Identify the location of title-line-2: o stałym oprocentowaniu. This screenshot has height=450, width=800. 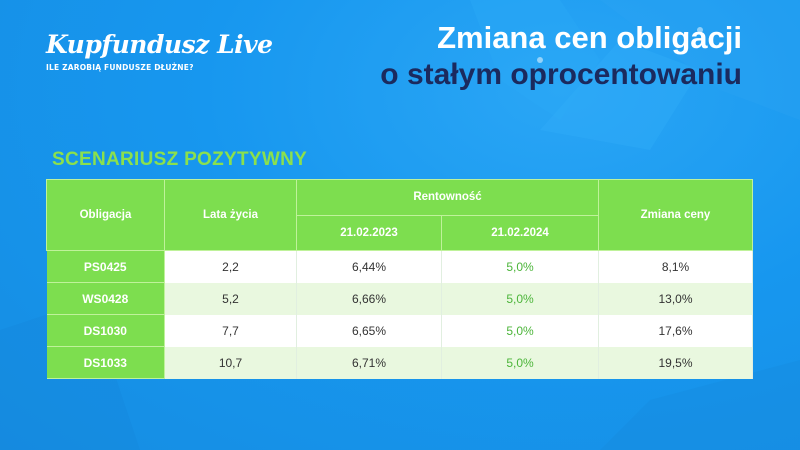
(561, 74).